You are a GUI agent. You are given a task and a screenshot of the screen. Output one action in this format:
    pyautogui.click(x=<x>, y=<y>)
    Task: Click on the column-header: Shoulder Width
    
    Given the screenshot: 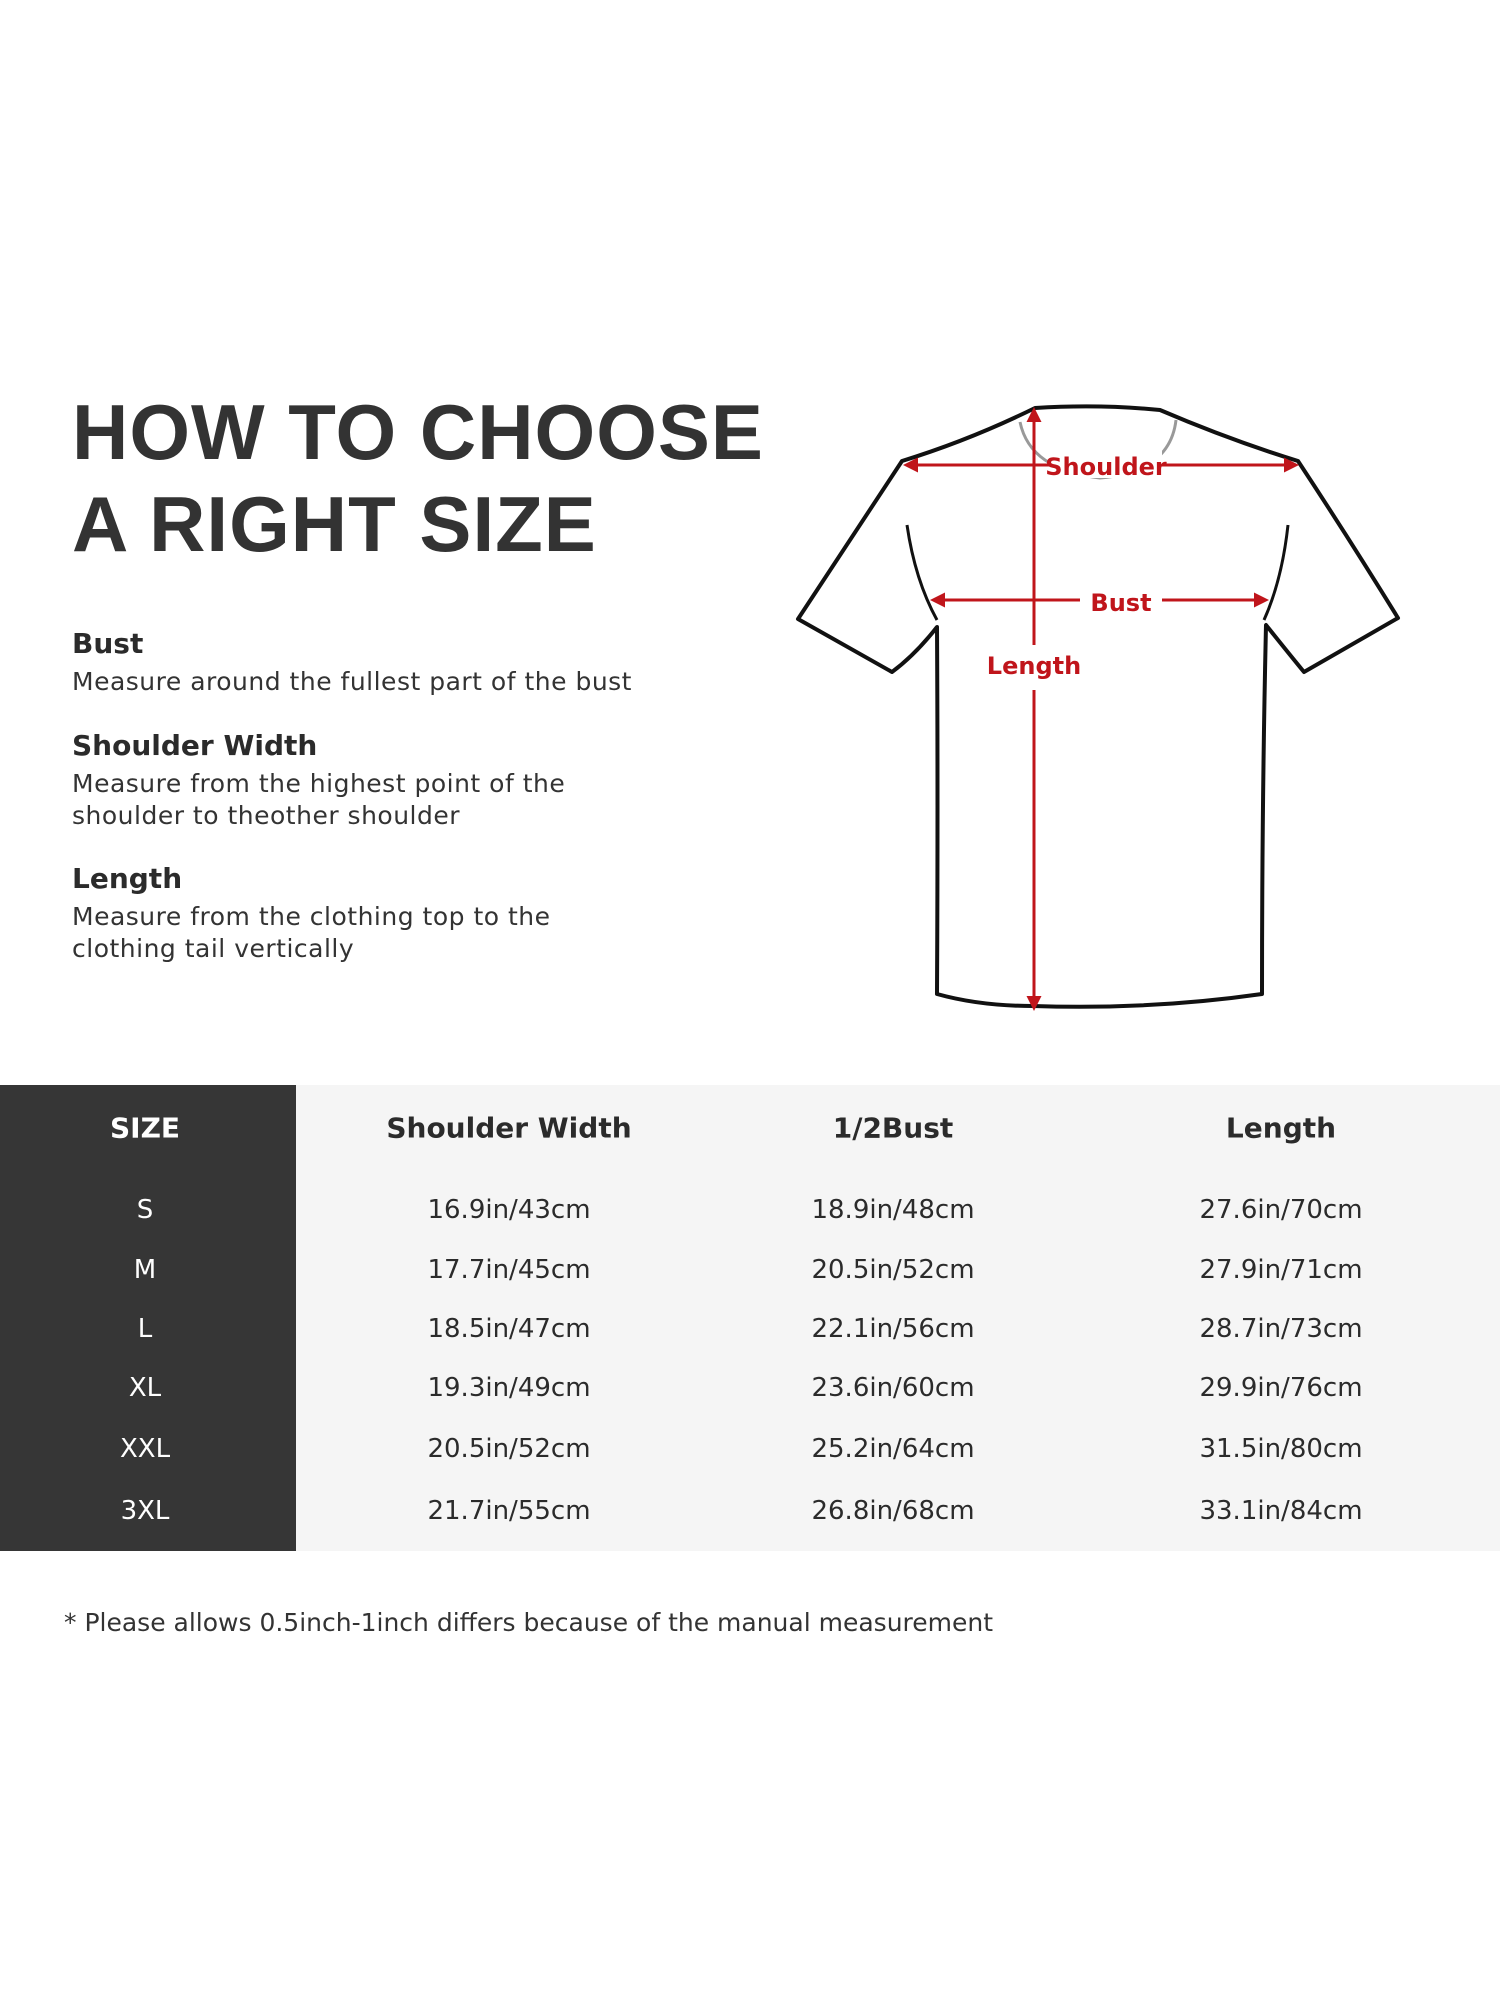 What is the action you would take?
    pyautogui.click(x=509, y=1128)
    